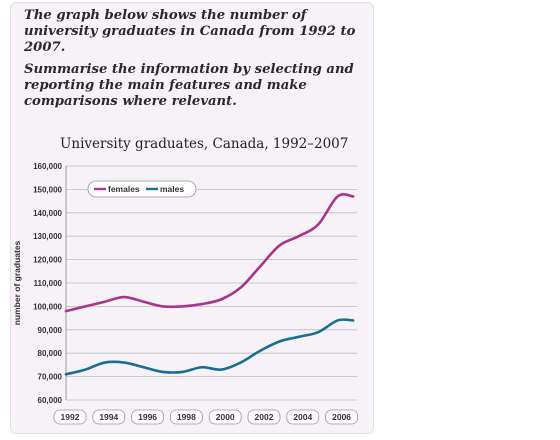  What do you see at coordinates (50, 400) in the screenshot?
I see `y-tick-label: 60,000` at bounding box center [50, 400].